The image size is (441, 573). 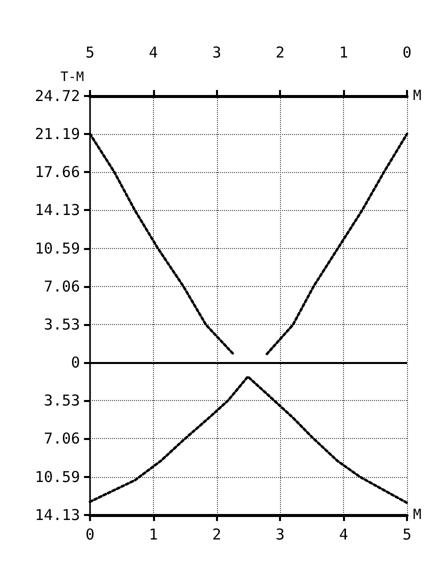 I want to click on x2-tick-label: 5, so click(x=90, y=53).